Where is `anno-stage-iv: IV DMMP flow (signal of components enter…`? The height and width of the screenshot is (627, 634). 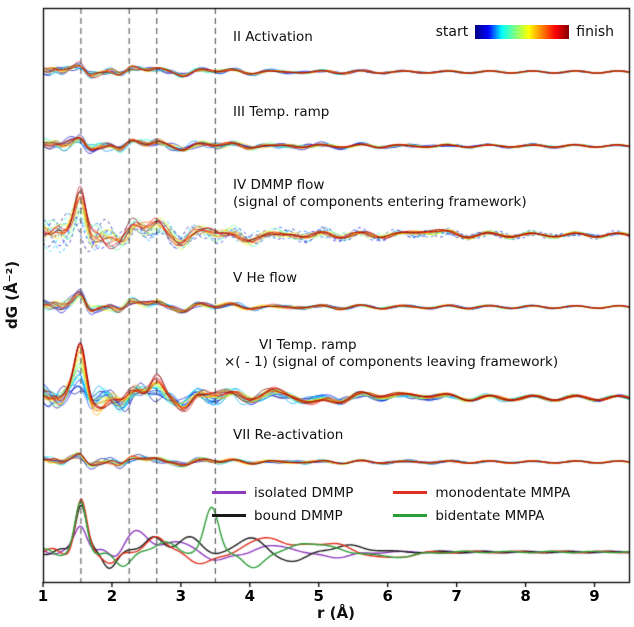 anno-stage-iv: IV DMMP flow (signal of components enter… is located at coordinates (380, 193).